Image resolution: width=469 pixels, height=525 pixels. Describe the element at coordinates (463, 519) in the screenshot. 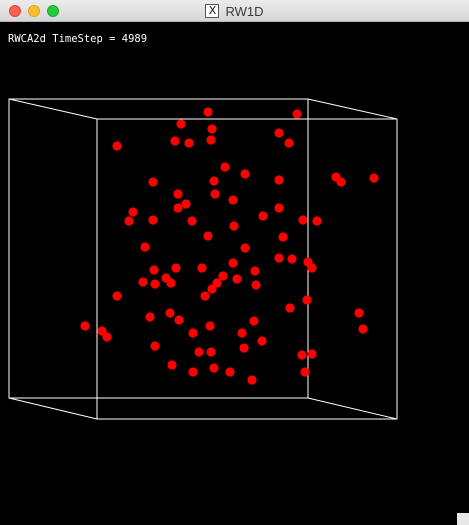

I see `resize-grip` at that location.